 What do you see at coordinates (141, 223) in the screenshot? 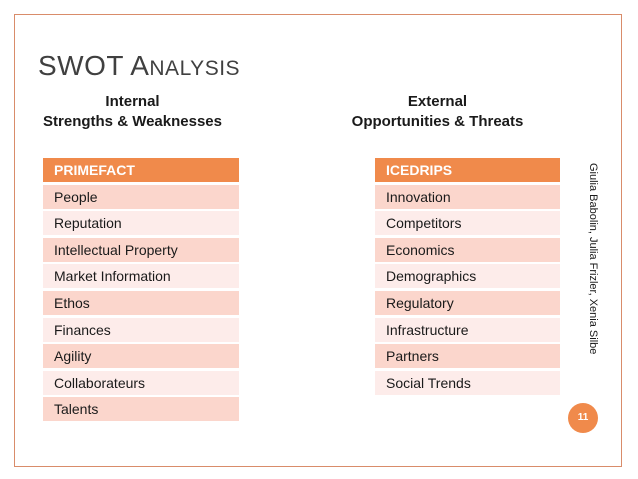
I see `table-row: Reputation` at bounding box center [141, 223].